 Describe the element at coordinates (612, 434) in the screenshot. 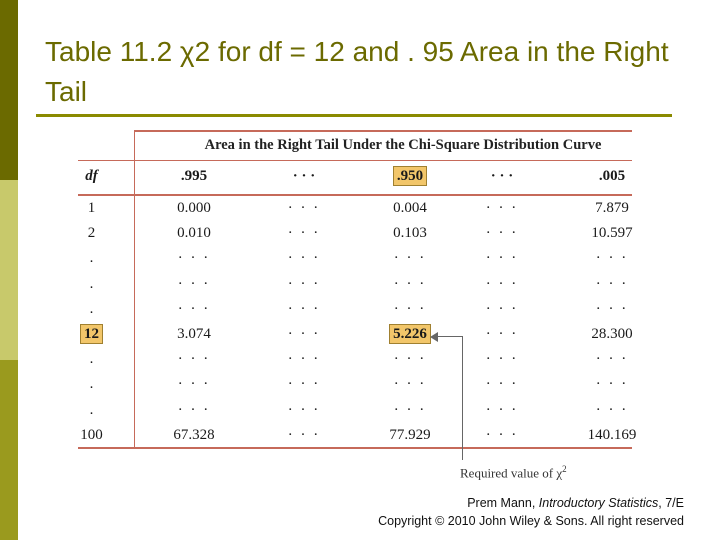

I see `table-cell: 140.169` at that location.